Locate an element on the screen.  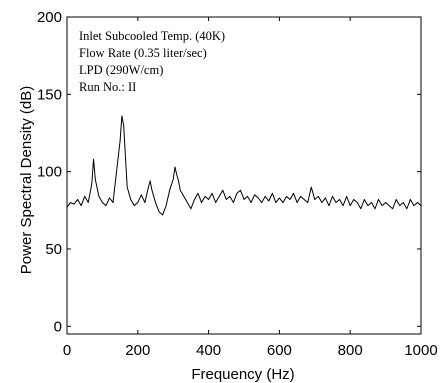
x-tick-label: 0 is located at coordinates (67, 350).